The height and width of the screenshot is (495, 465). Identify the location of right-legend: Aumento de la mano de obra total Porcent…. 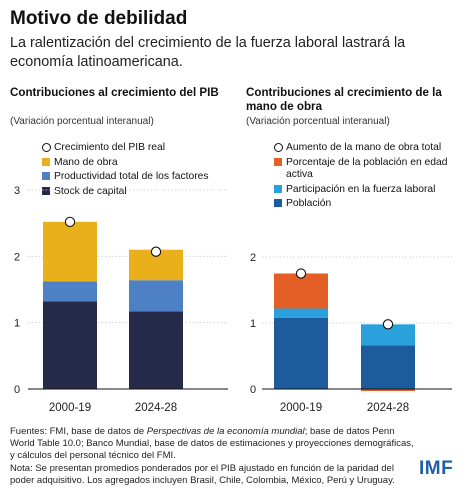
(366, 177).